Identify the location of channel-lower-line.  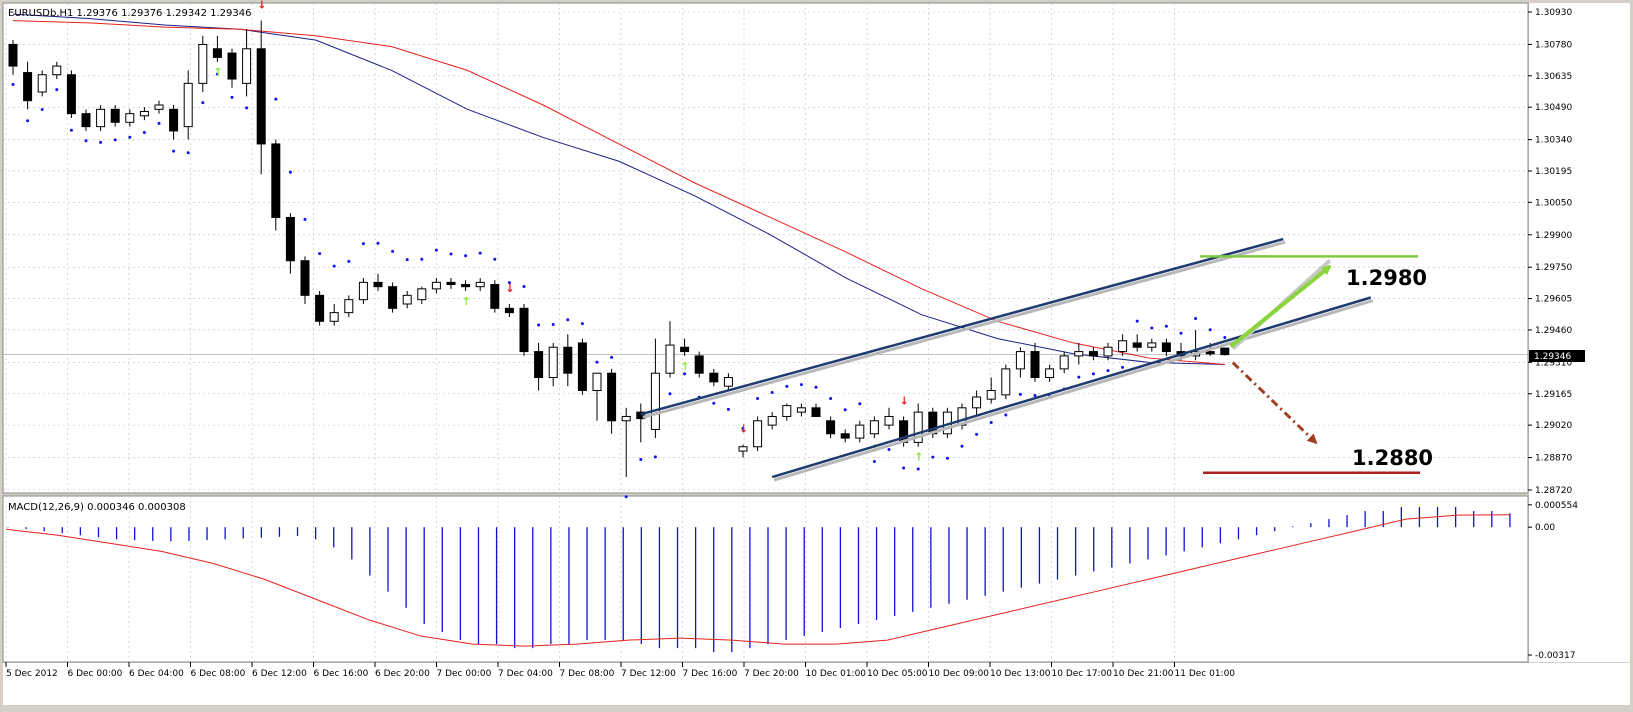
(1071, 387).